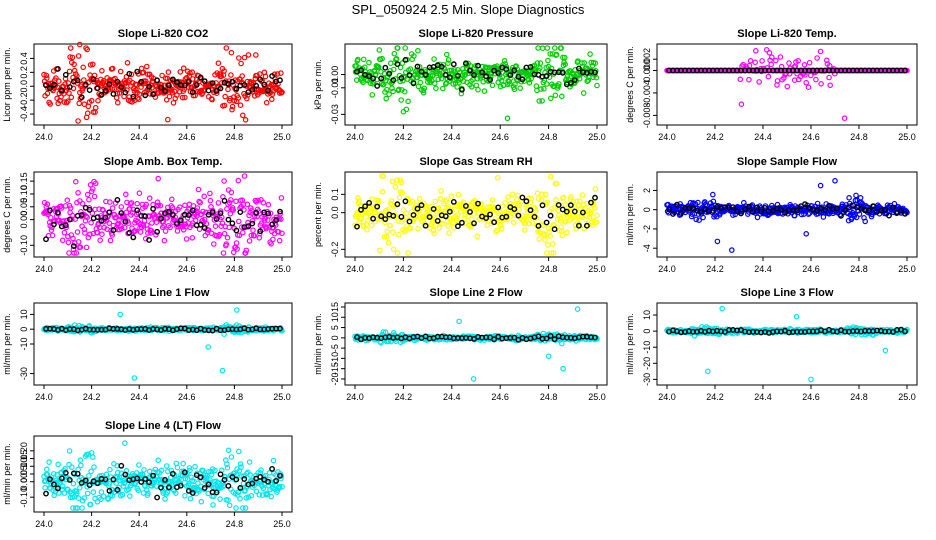 Image resolution: width=936 pixels, height=540 pixels. Describe the element at coordinates (335, 348) in the screenshot. I see `y-tick-label: -5` at that location.